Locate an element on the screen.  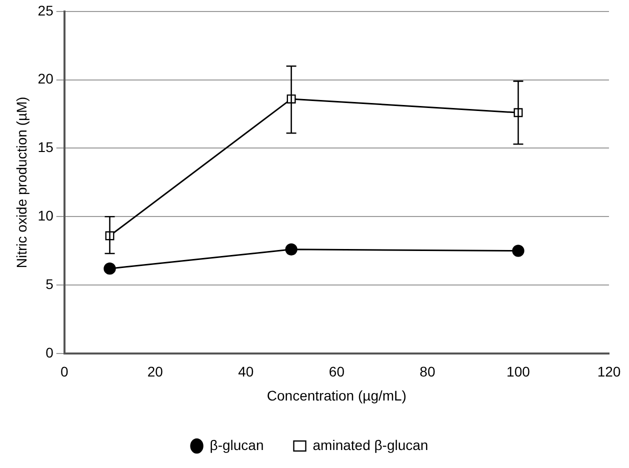
x-tick-label: 80 is located at coordinates (428, 372).